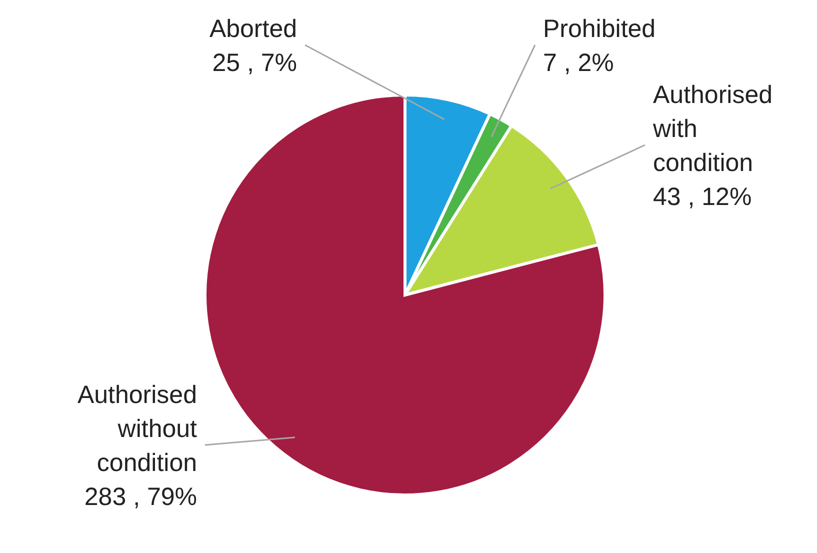  I want to click on slice-label: Prohibited, so click(599, 29).